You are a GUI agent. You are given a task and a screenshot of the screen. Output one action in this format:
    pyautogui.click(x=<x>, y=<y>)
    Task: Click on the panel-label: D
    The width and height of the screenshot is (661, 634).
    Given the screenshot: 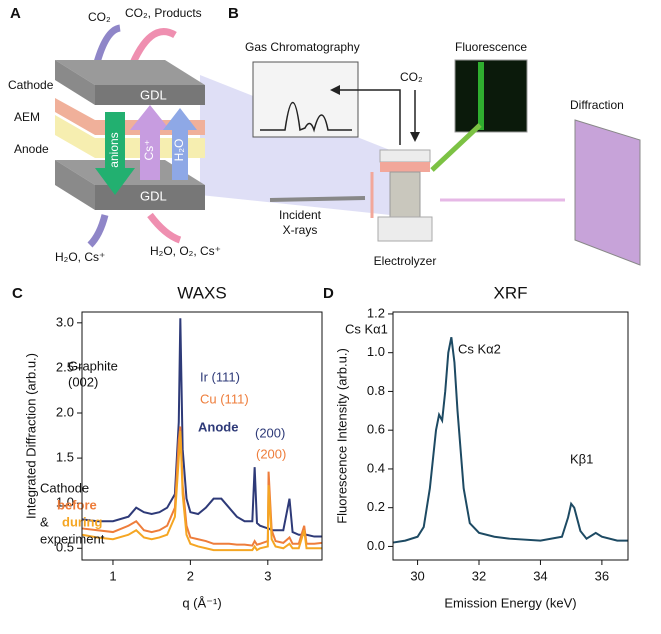 What is the action you would take?
    pyautogui.click(x=328, y=293)
    